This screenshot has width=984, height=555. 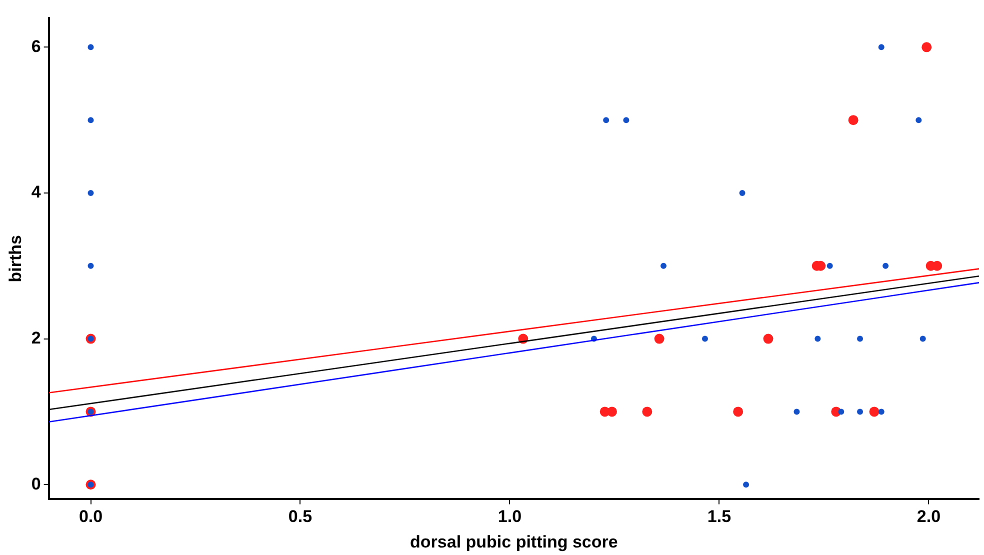 What do you see at coordinates (36, 192) in the screenshot?
I see `y-tick-label: 4` at bounding box center [36, 192].